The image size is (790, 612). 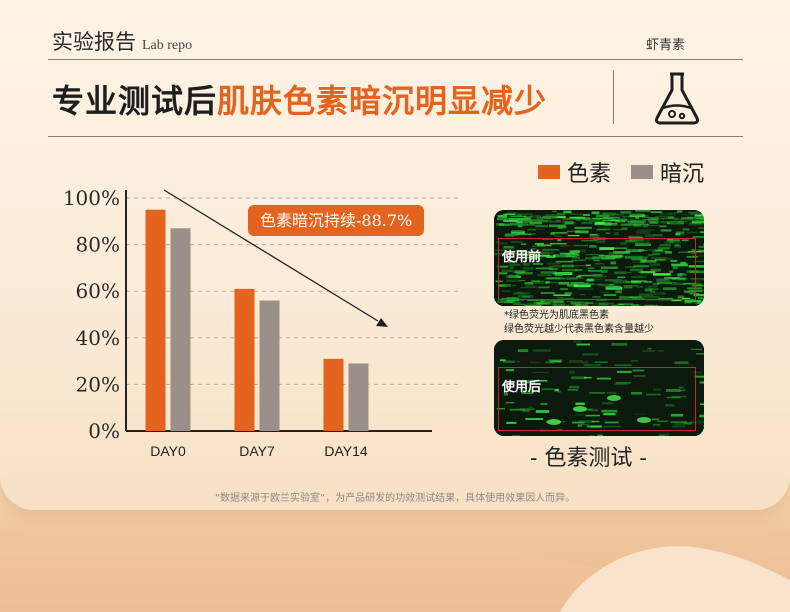 I want to click on after-label: 使用后, so click(x=522, y=387).